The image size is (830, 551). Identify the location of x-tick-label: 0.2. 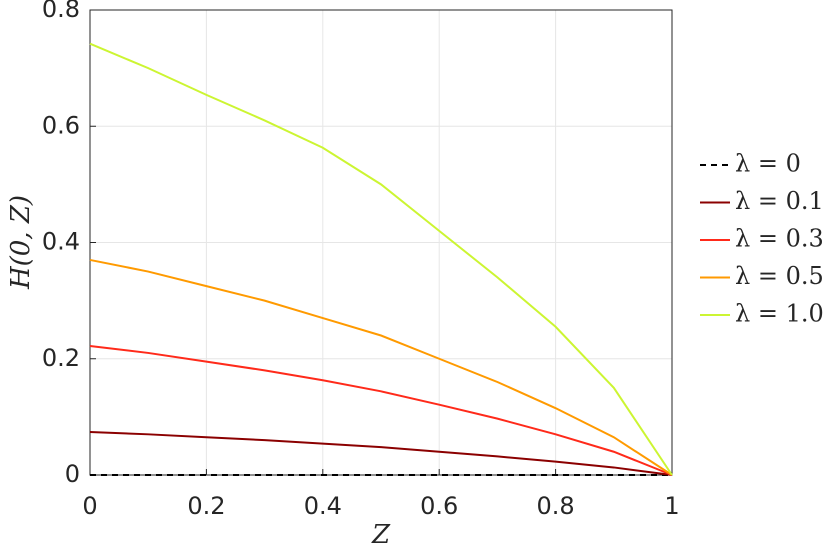
(206, 506).